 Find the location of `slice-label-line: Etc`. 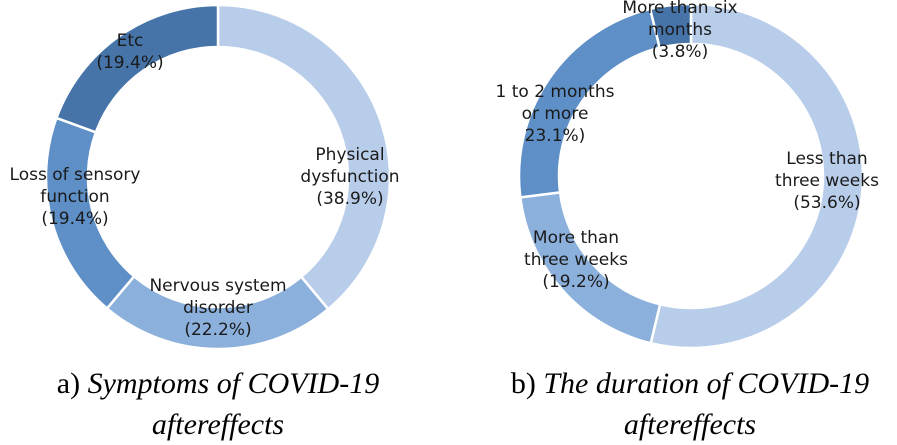

slice-label-line: Etc is located at coordinates (130, 41).